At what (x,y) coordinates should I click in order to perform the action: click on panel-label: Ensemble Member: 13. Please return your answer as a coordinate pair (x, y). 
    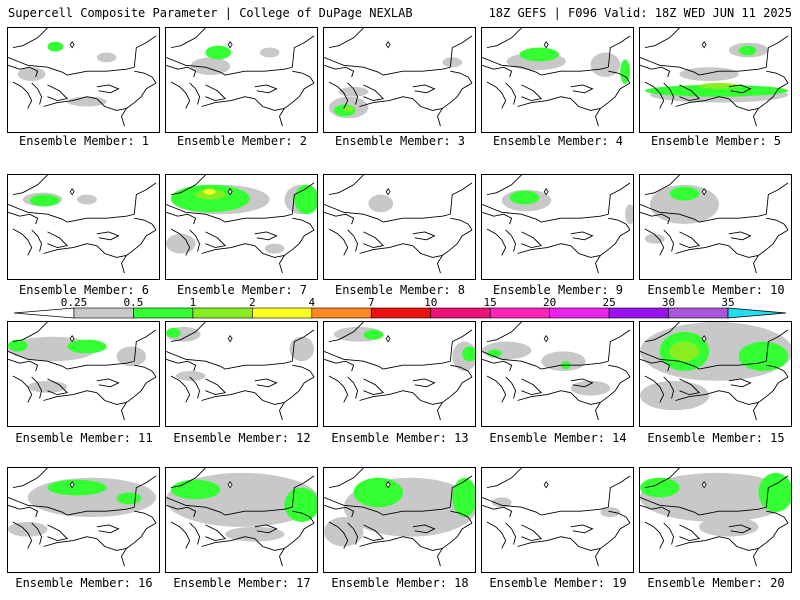
    Looking at the image, I should click on (400, 438).